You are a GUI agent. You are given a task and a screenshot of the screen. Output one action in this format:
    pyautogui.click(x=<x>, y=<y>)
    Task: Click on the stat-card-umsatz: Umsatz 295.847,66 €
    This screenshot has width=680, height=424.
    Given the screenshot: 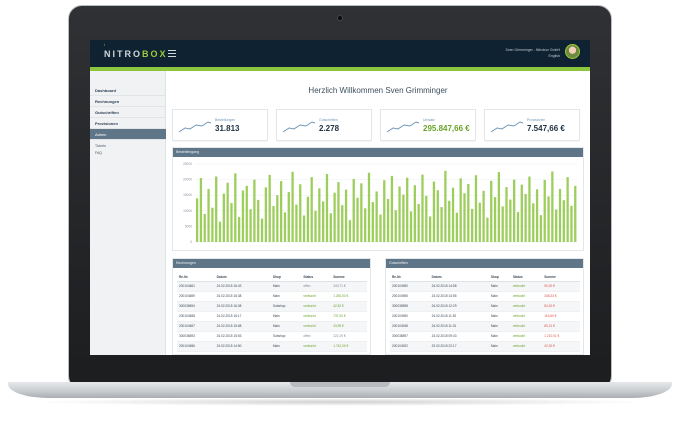 What is the action you would take?
    pyautogui.click(x=428, y=125)
    